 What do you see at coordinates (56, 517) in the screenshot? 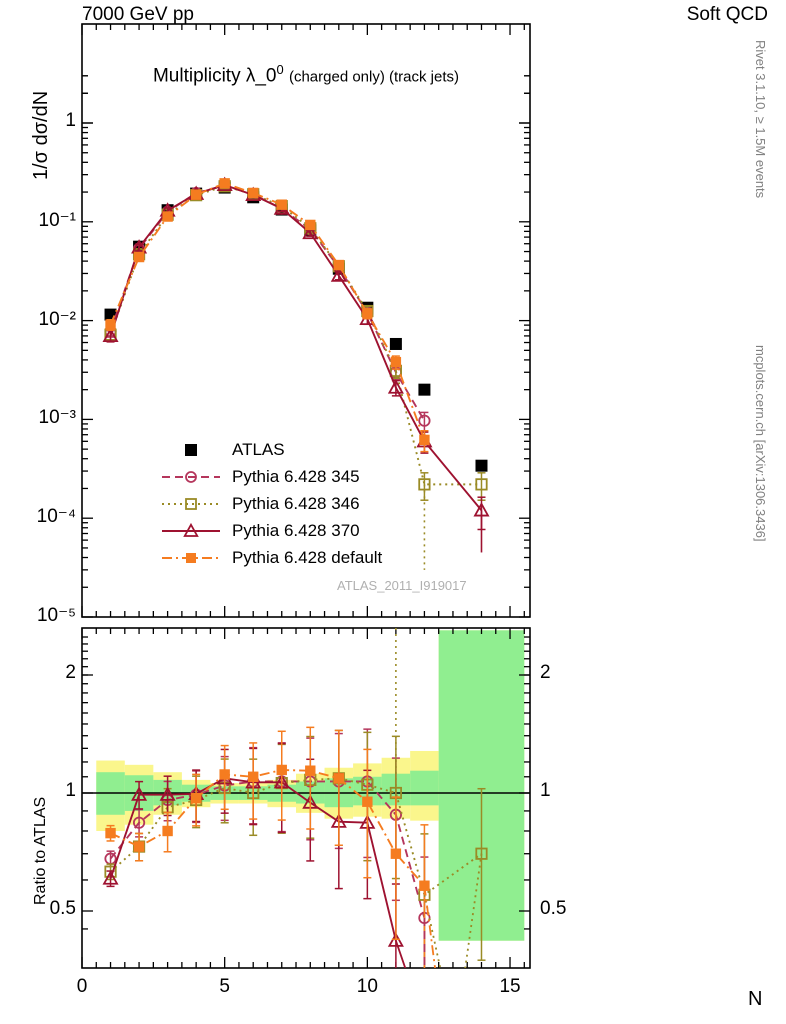
I see `main-y-tick-label: 10⁻⁴` at bounding box center [56, 517].